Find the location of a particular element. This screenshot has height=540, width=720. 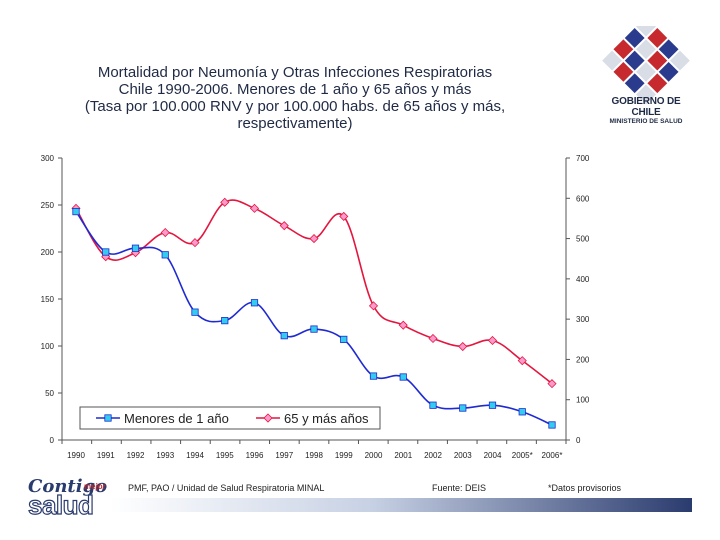

footer-source-mid: Fuente: DEIS is located at coordinates (459, 488).